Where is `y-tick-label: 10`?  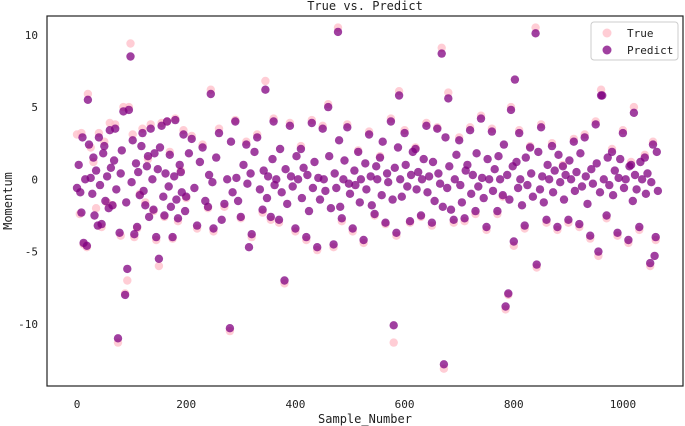
y-tick-label: 10 is located at coordinates (31, 35).